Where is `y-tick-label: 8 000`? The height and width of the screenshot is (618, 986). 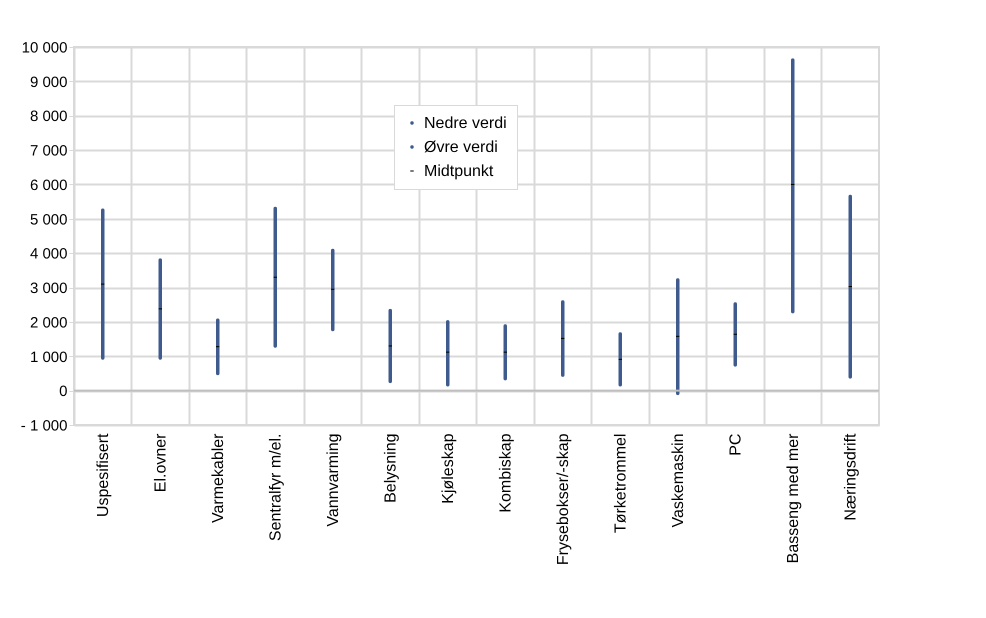 y-tick-label: 8 000 is located at coordinates (49, 117).